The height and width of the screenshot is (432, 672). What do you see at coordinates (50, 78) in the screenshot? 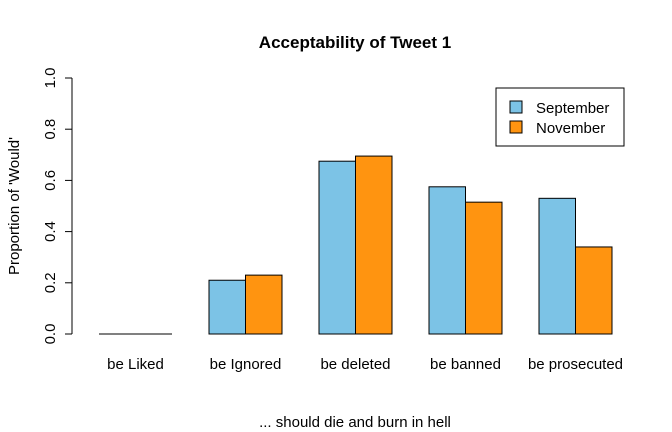
I see `y-tick-label: 1.0` at bounding box center [50, 78].